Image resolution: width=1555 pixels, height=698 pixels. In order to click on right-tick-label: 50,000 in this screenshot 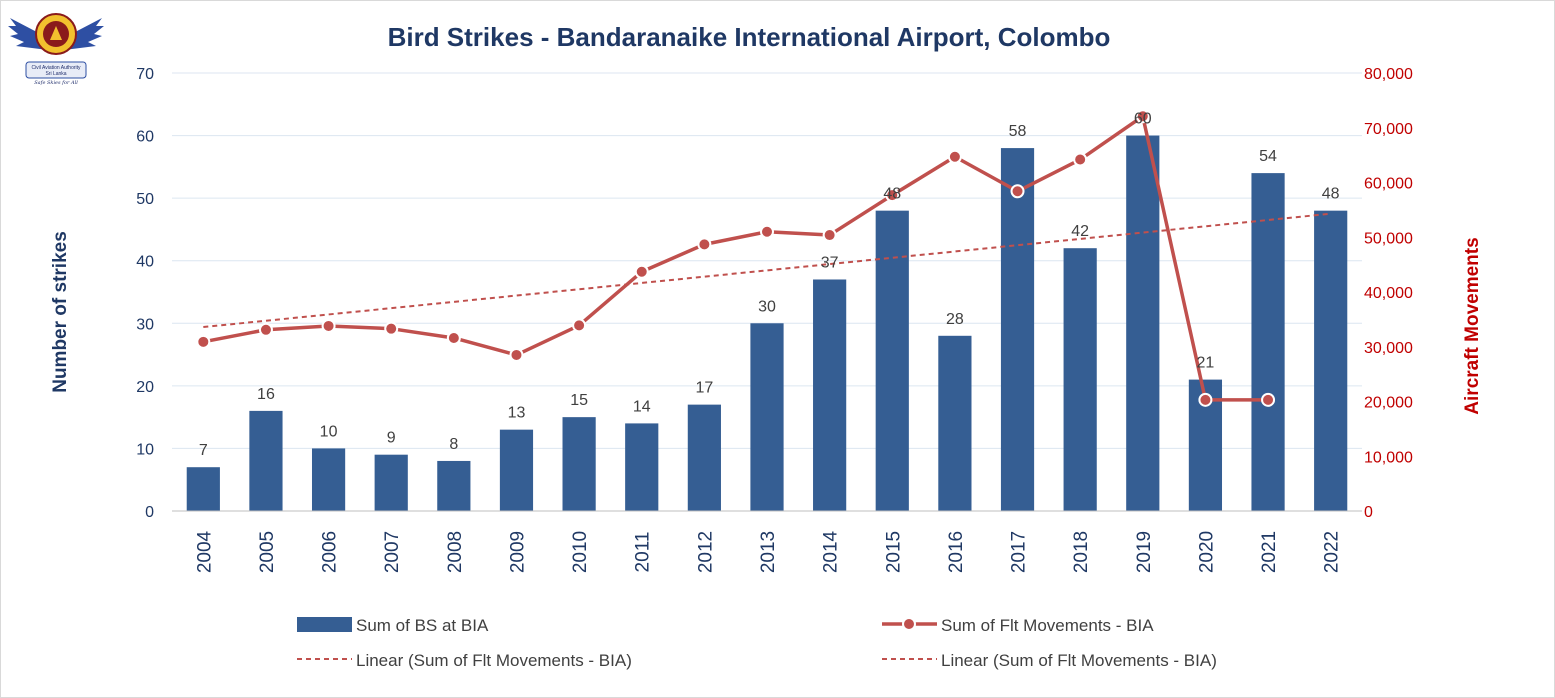, I will do `click(1388, 238)`.